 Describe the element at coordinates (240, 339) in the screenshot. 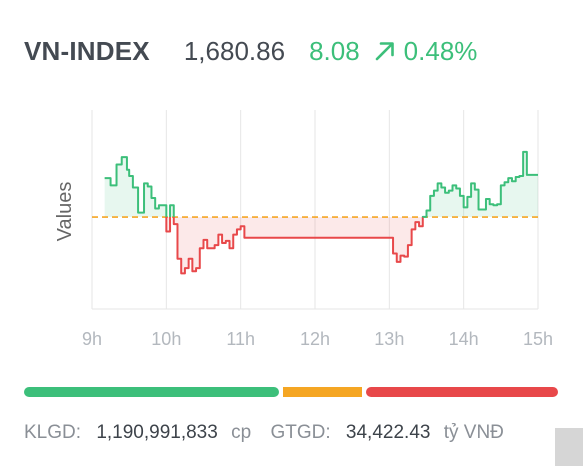

I see `x-tick-label: 11h` at that location.